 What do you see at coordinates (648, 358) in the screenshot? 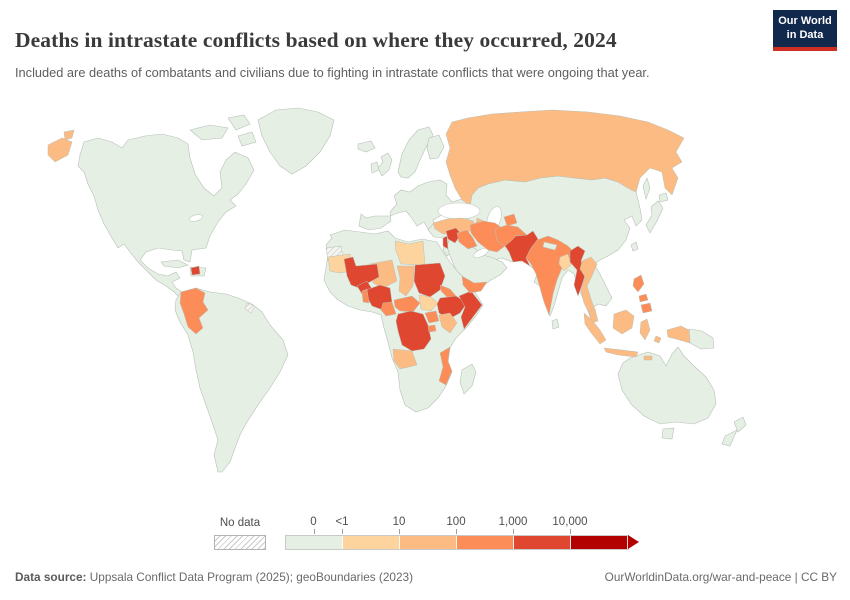
I see `country-indonesia-lesser-sunda` at bounding box center [648, 358].